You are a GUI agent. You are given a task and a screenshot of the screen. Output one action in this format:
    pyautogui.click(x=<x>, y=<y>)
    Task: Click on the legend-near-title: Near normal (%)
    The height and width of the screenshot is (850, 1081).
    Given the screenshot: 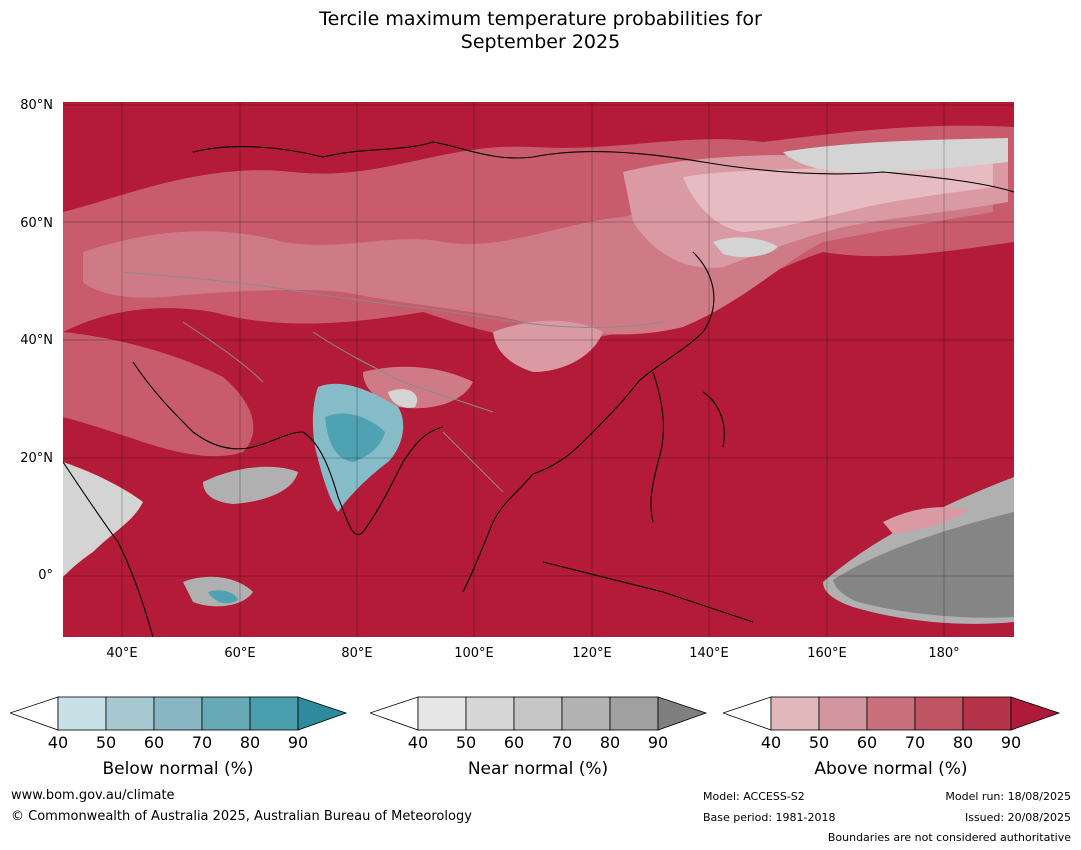 What is the action you would take?
    pyautogui.click(x=538, y=769)
    